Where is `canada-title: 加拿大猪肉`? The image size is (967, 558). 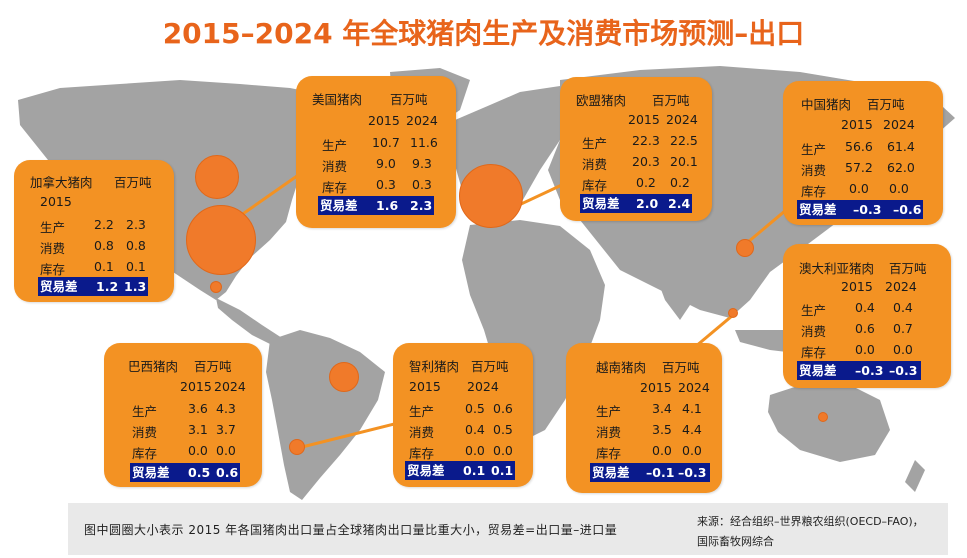
canada-title: 加拿大猪肉 is located at coordinates (61, 182).